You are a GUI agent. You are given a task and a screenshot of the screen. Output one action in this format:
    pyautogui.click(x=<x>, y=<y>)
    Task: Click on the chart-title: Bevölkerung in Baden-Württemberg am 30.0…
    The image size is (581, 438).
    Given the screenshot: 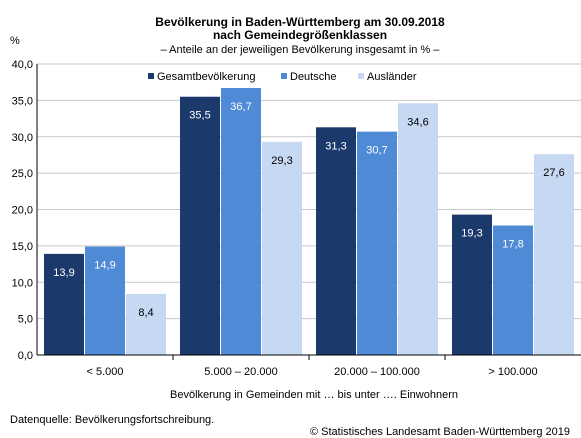 What is the action you would take?
    pyautogui.click(x=300, y=22)
    